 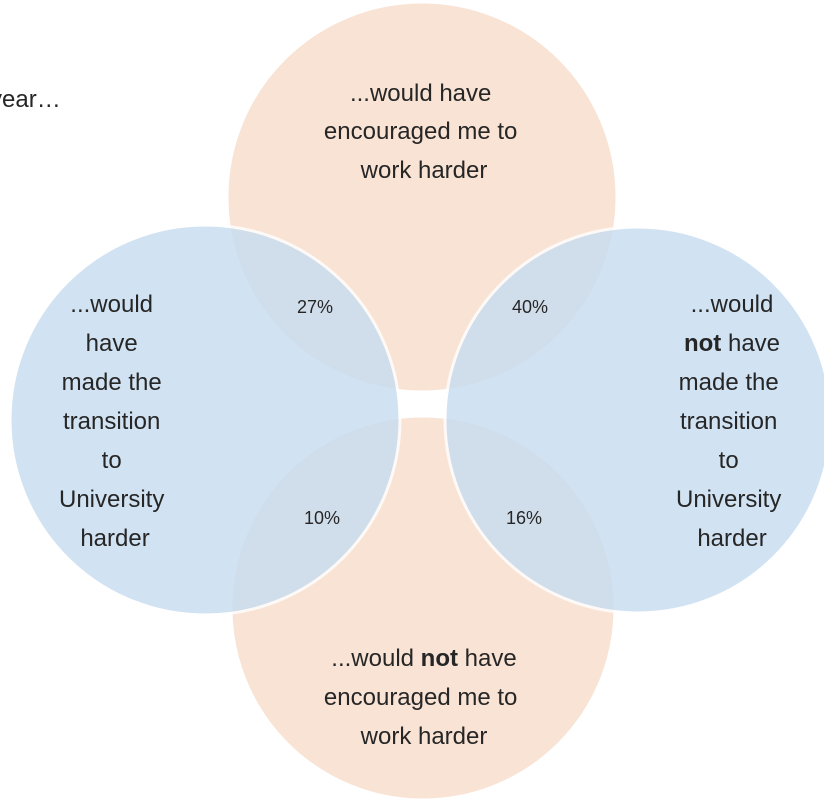 I want to click on circle-bottom-line-1: ...would not have, so click(x=423, y=658).